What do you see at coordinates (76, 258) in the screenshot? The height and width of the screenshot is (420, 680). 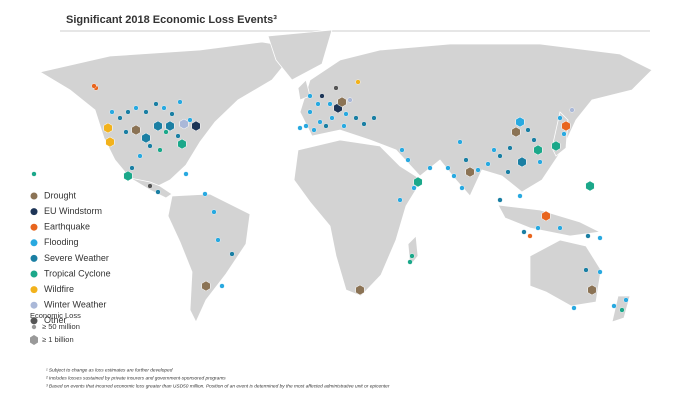 I see `legend-label: Severe Weather` at bounding box center [76, 258].